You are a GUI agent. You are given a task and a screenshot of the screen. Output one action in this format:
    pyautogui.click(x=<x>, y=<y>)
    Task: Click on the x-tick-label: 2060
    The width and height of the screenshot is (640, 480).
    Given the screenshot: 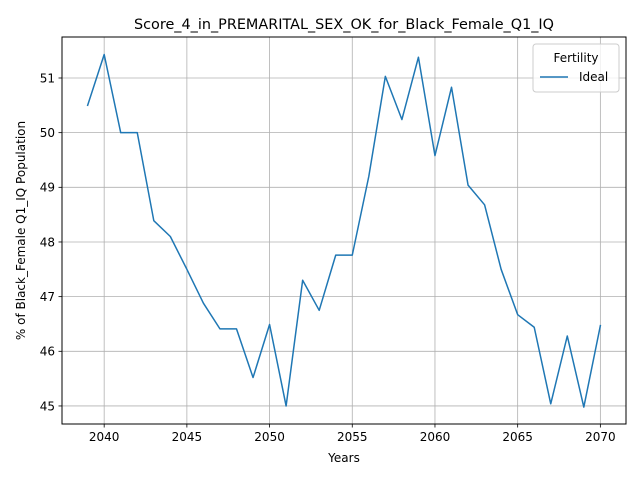 What is the action you would take?
    pyautogui.click(x=435, y=437)
    